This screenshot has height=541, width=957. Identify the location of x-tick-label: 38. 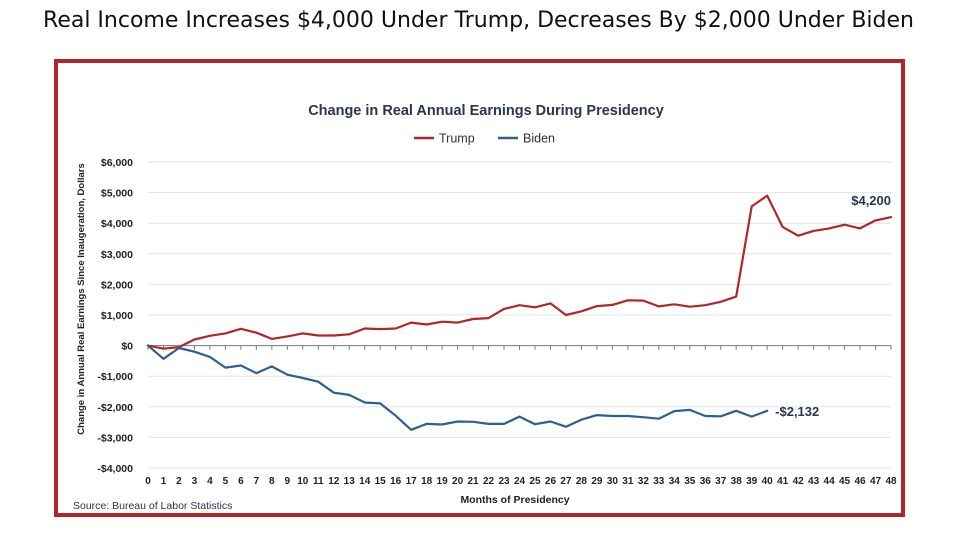
(737, 481).